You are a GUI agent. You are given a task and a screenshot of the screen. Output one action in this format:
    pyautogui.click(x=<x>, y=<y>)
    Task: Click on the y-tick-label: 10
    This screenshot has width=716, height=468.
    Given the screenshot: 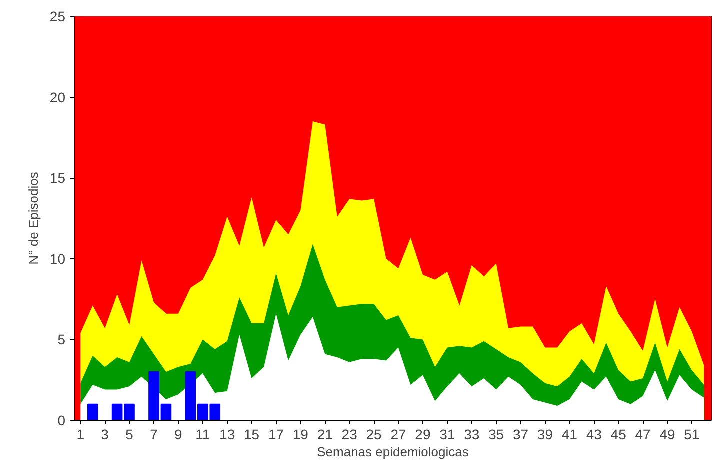 What is the action you would take?
    pyautogui.click(x=58, y=258)
    